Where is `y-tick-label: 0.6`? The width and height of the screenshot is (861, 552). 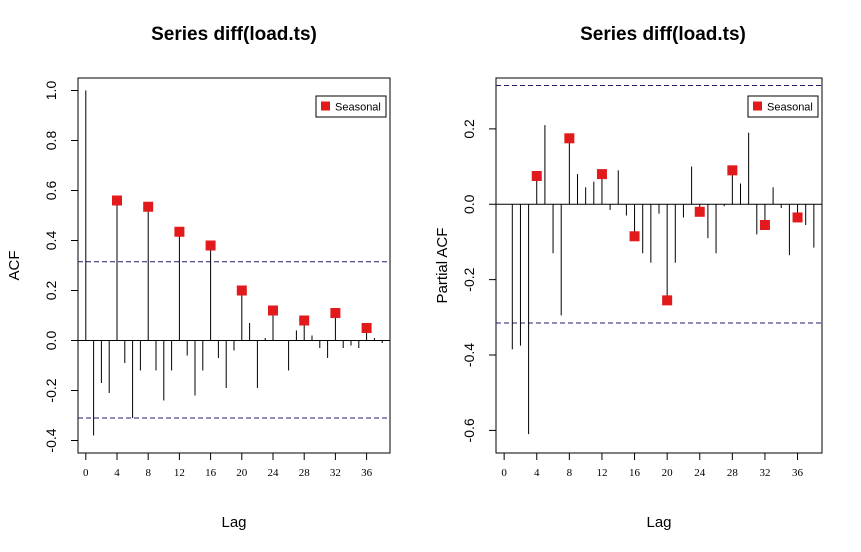 y-tick-label: 0.6 is located at coordinates (51, 191).